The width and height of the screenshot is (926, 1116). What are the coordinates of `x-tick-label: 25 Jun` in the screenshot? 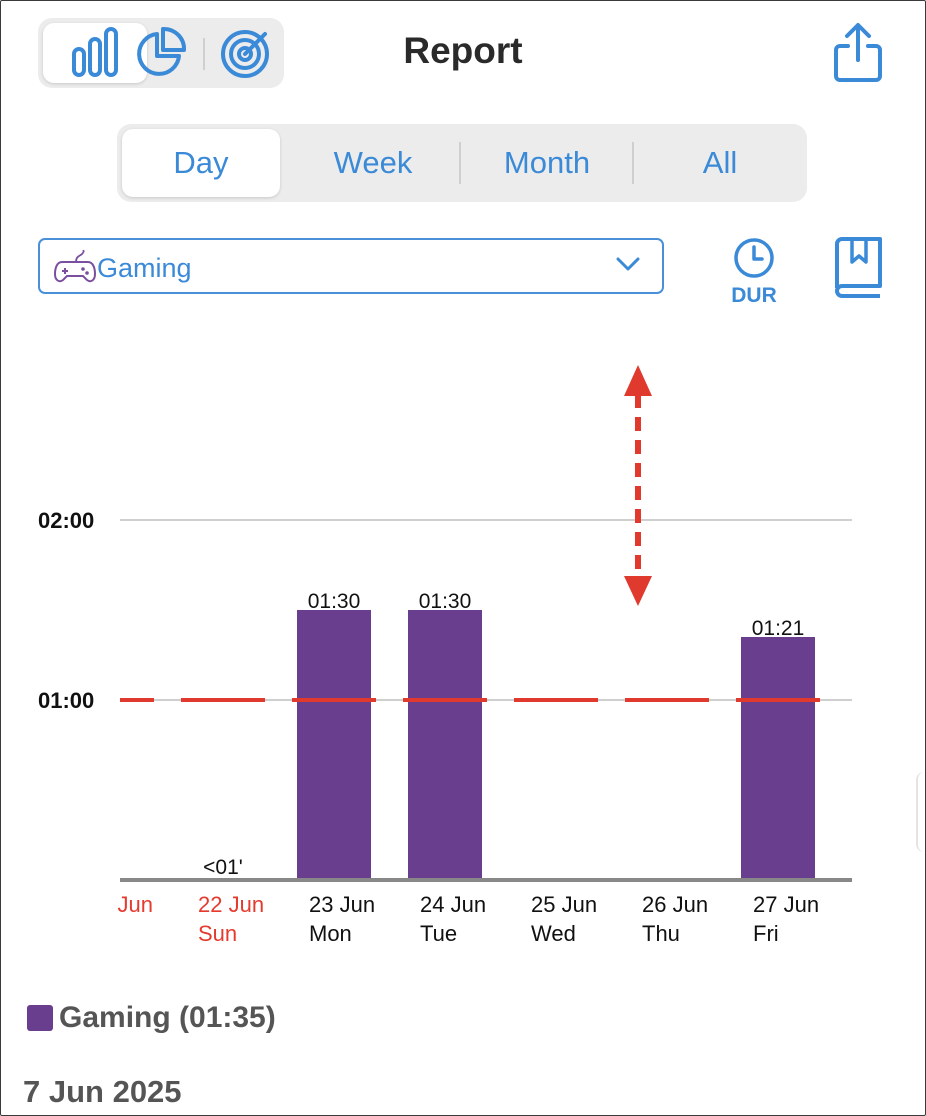 It's located at (564, 904).